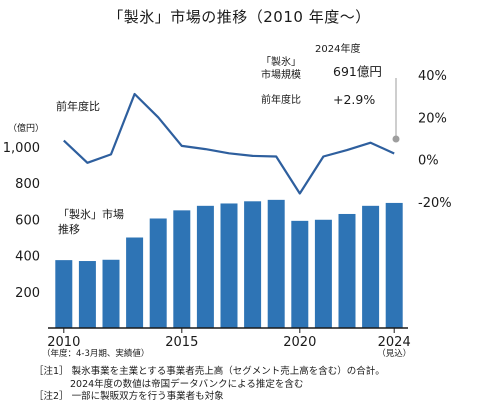 Image resolution: width=479 pixels, height=411 pixels. What do you see at coordinates (276, 263) in the screenshot?
I see `bar-2019` at bounding box center [276, 263].